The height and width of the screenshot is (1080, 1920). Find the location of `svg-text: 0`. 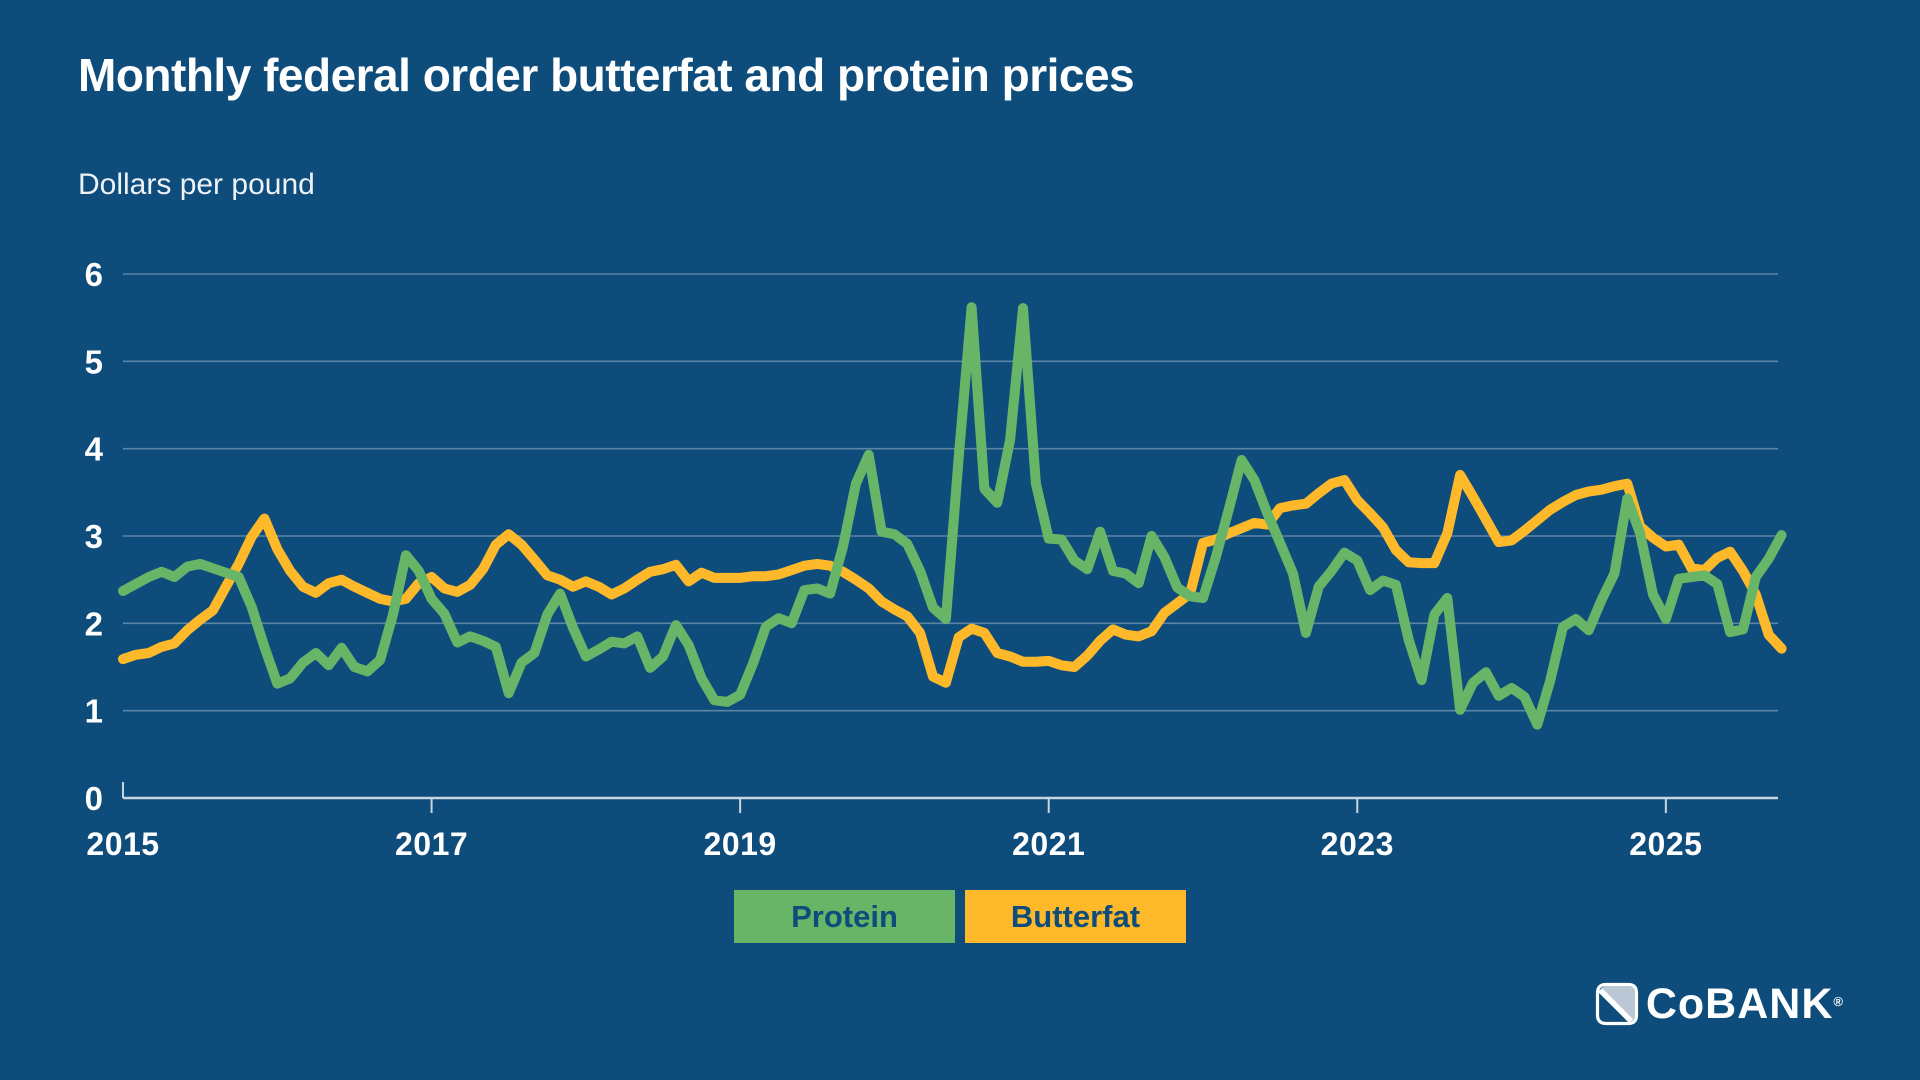

svg-text: 0 is located at coordinates (94, 798).